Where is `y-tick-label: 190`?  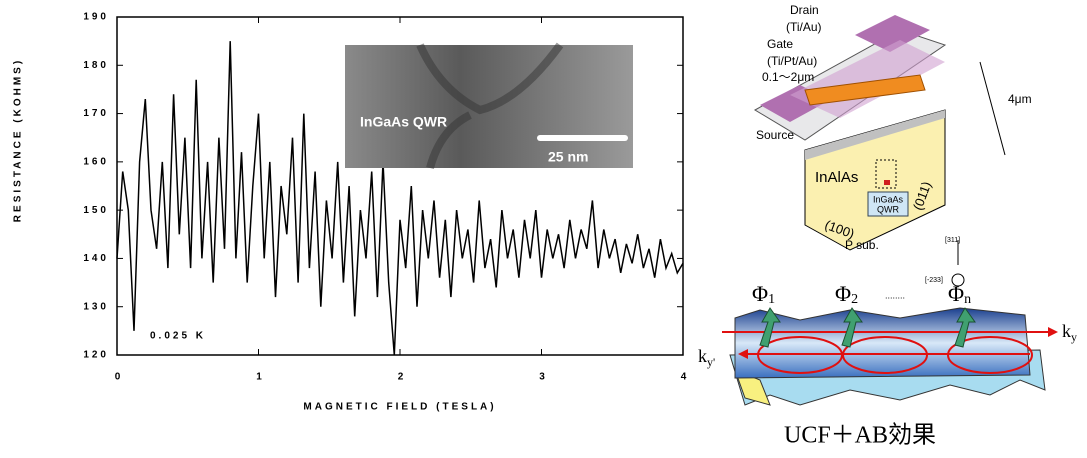
y-tick-label: 190 is located at coordinates (96, 17).